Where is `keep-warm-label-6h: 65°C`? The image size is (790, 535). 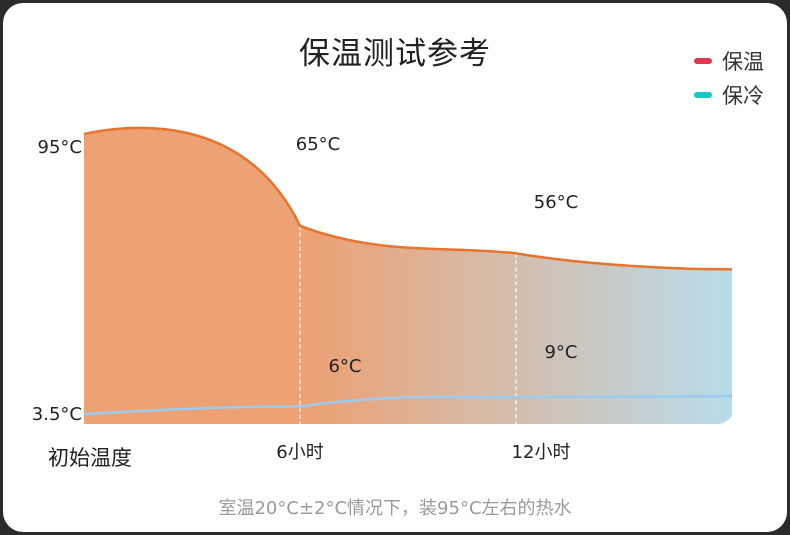
keep-warm-label-6h: 65°C is located at coordinates (318, 144).